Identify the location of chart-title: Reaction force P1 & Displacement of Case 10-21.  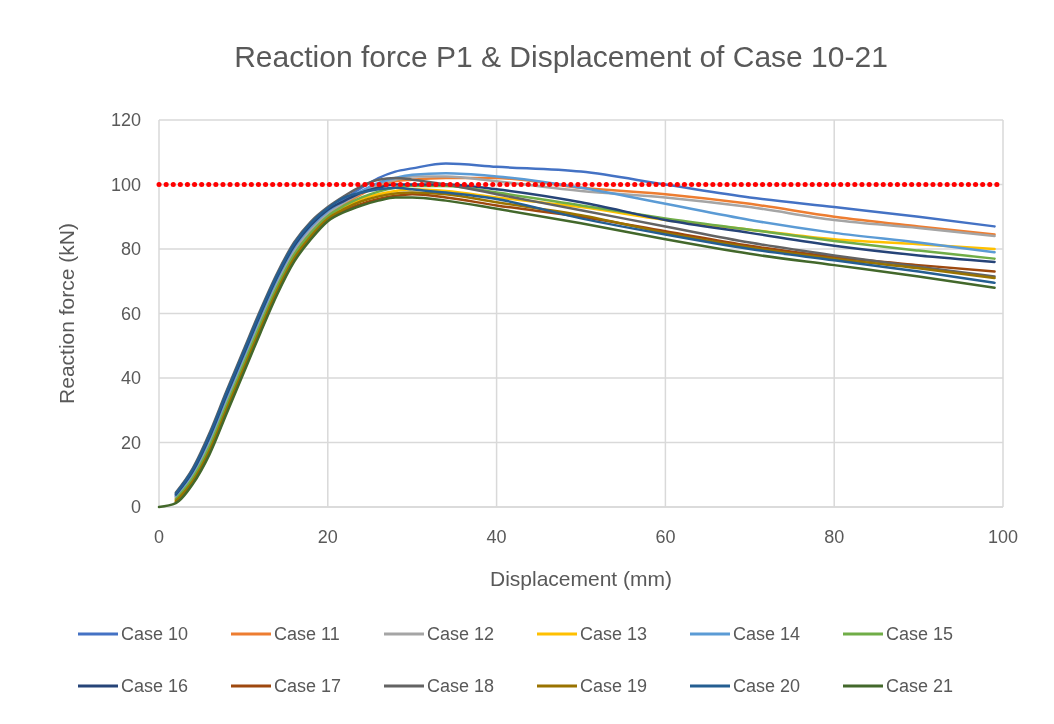
(561, 56).